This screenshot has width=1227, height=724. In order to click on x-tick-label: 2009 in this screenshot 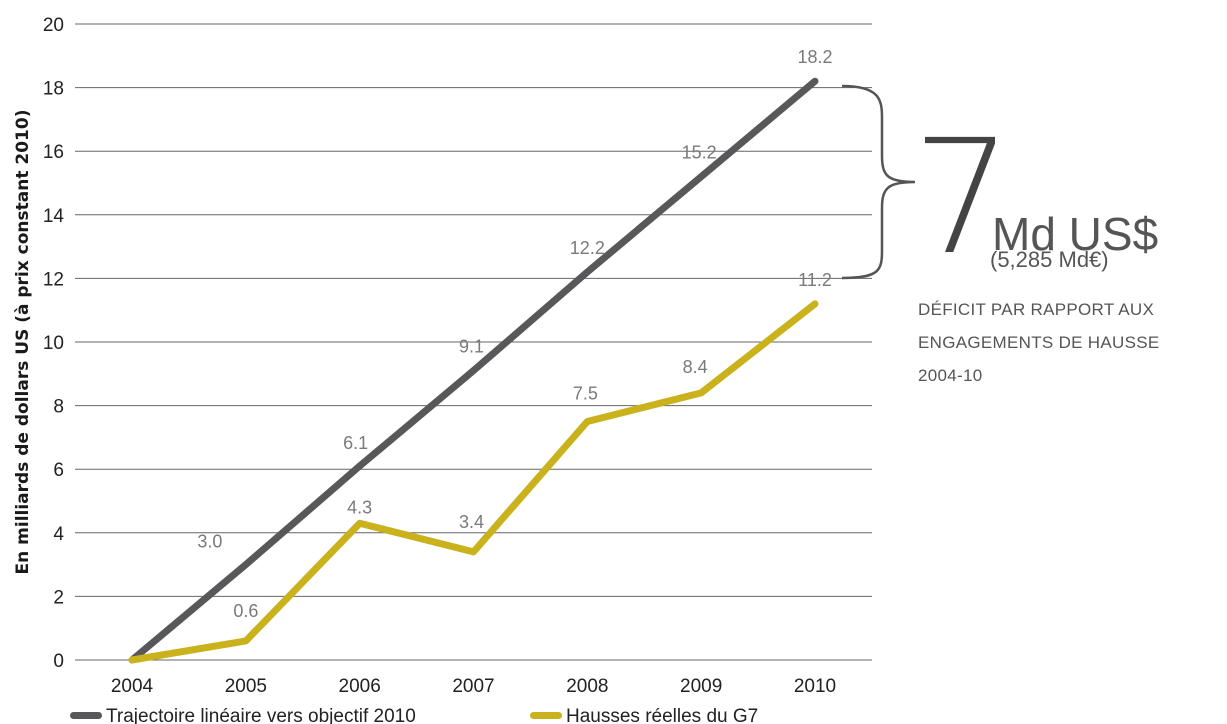, I will do `click(701, 686)`.